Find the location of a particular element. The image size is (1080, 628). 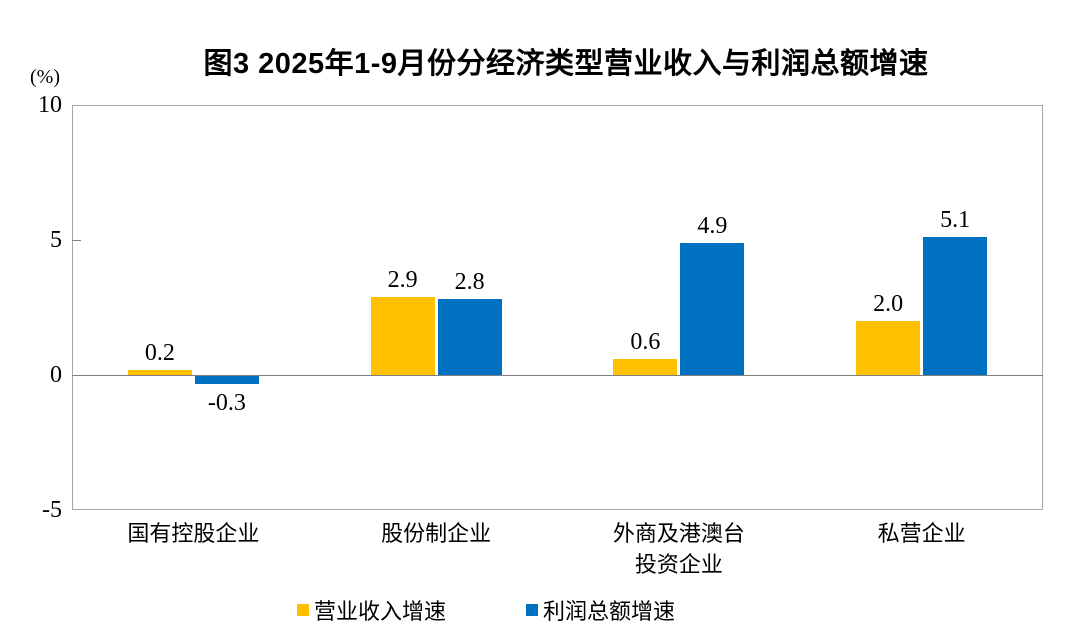

y-tick-label: 0 is located at coordinates (56, 375).